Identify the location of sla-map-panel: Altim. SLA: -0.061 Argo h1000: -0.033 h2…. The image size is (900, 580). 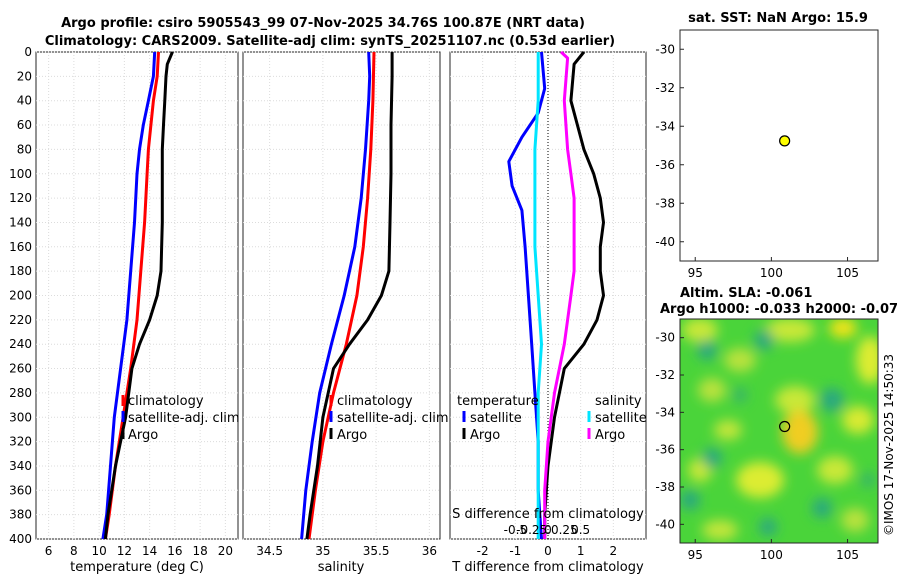
(776, 424).